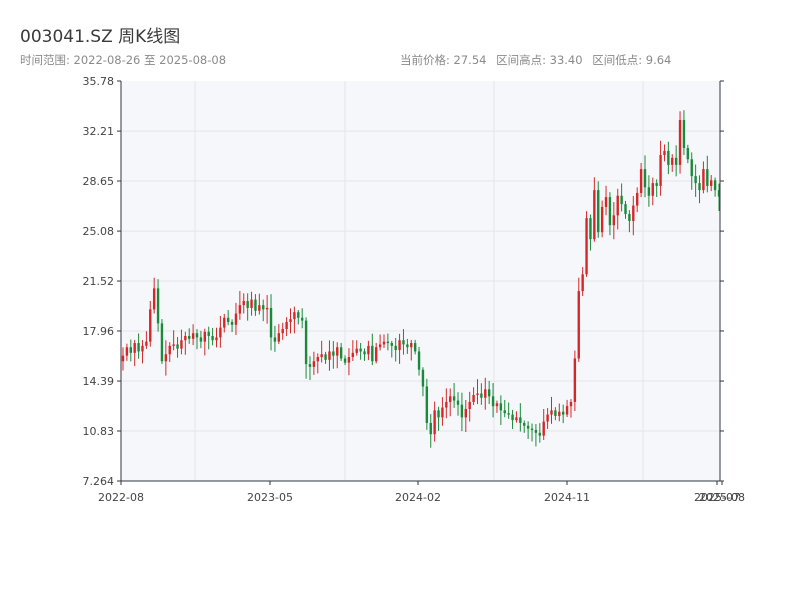  What do you see at coordinates (632, 60) in the screenshot?
I see `range-low-stat: 区间低点: 9.64` at bounding box center [632, 60].